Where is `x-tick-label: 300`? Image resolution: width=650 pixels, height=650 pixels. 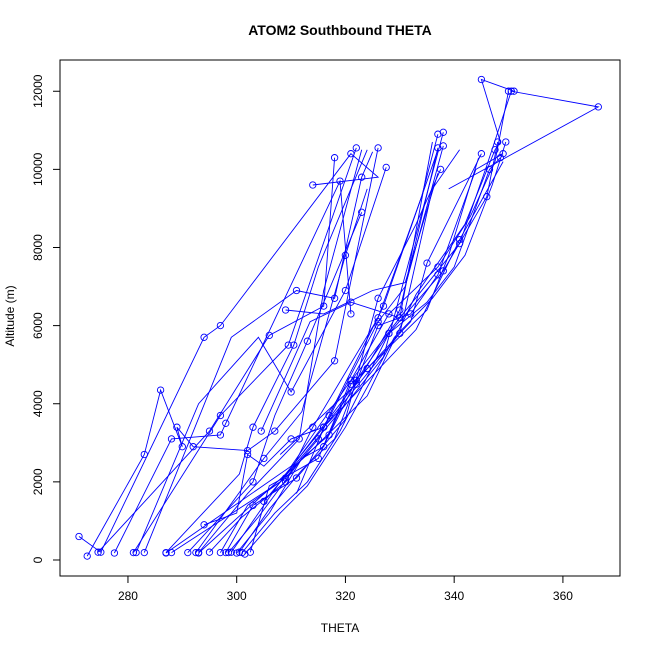
x-tick-label: 300 is located at coordinates (237, 596).